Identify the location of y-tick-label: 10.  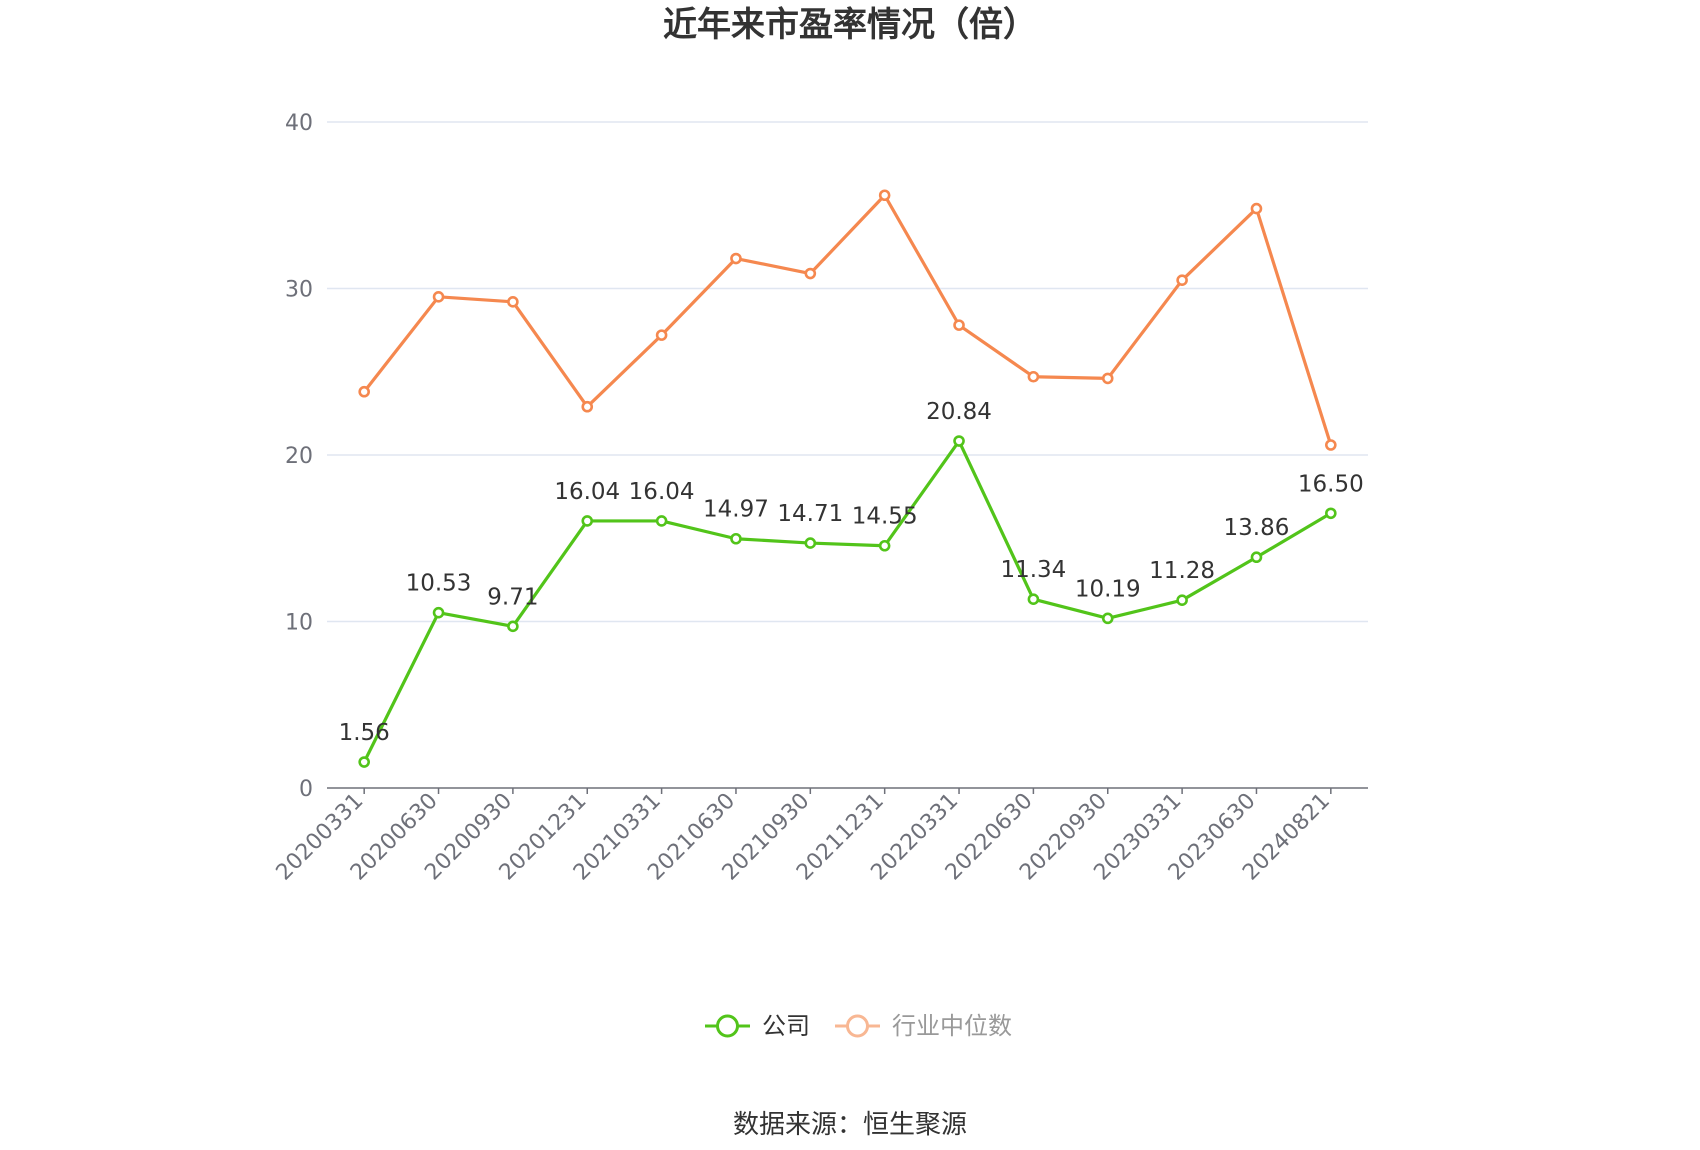
(299, 623).